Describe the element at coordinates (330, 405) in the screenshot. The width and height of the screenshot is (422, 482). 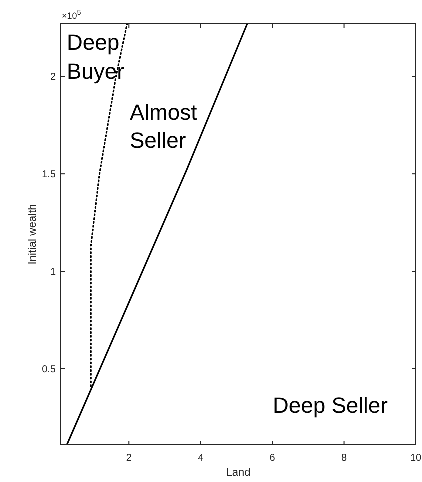
I see `annotation: Deep Seller` at that location.